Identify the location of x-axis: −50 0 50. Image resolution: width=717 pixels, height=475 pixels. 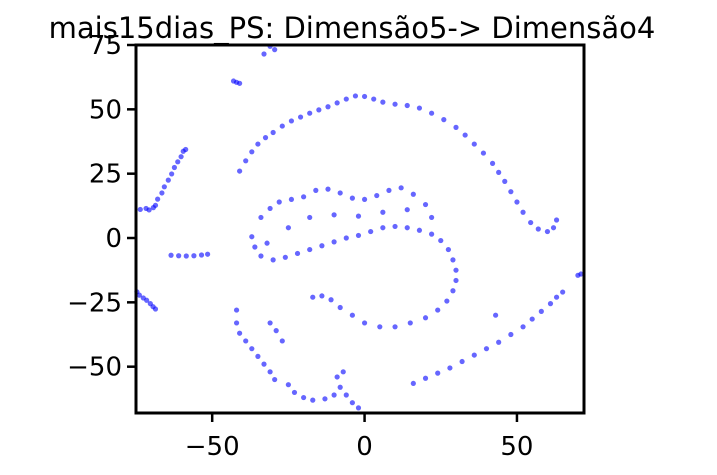
(359, 437).